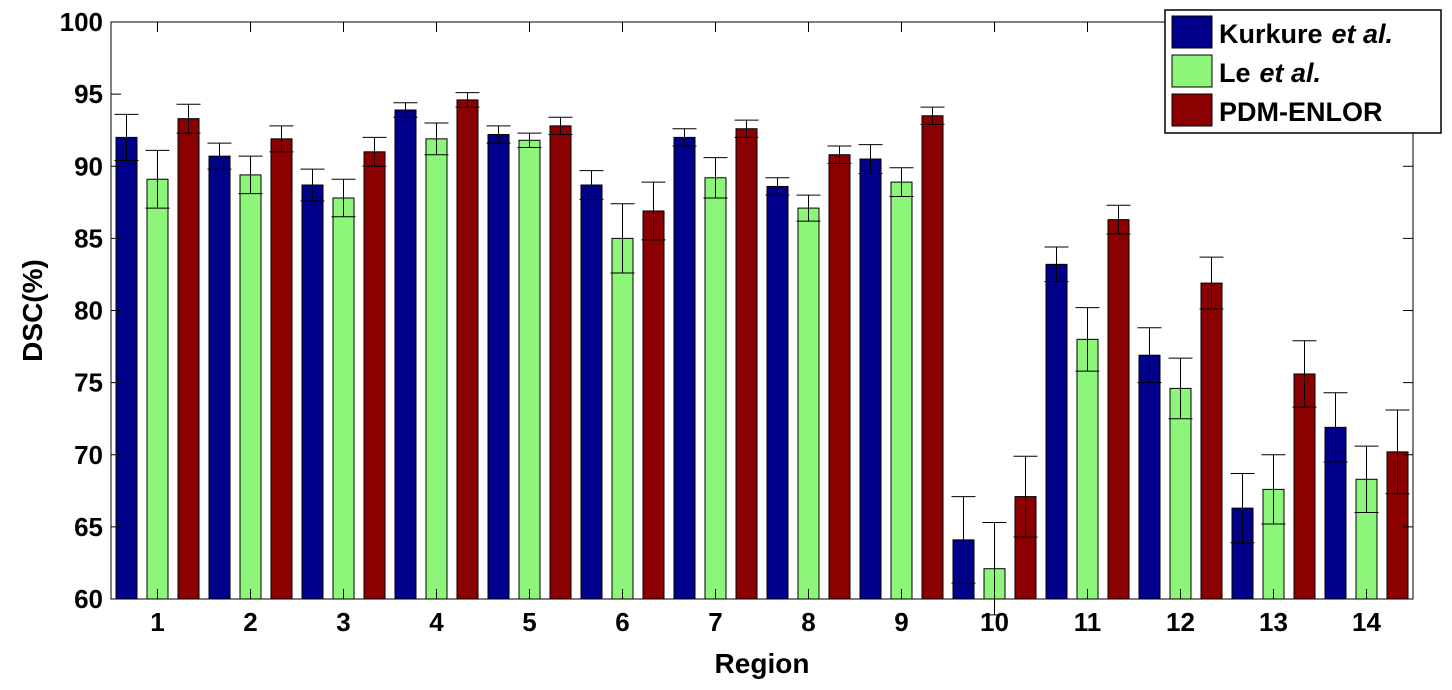 Image resolution: width=1452 pixels, height=690 pixels. I want to click on y-tick-label: 65, so click(88, 527).